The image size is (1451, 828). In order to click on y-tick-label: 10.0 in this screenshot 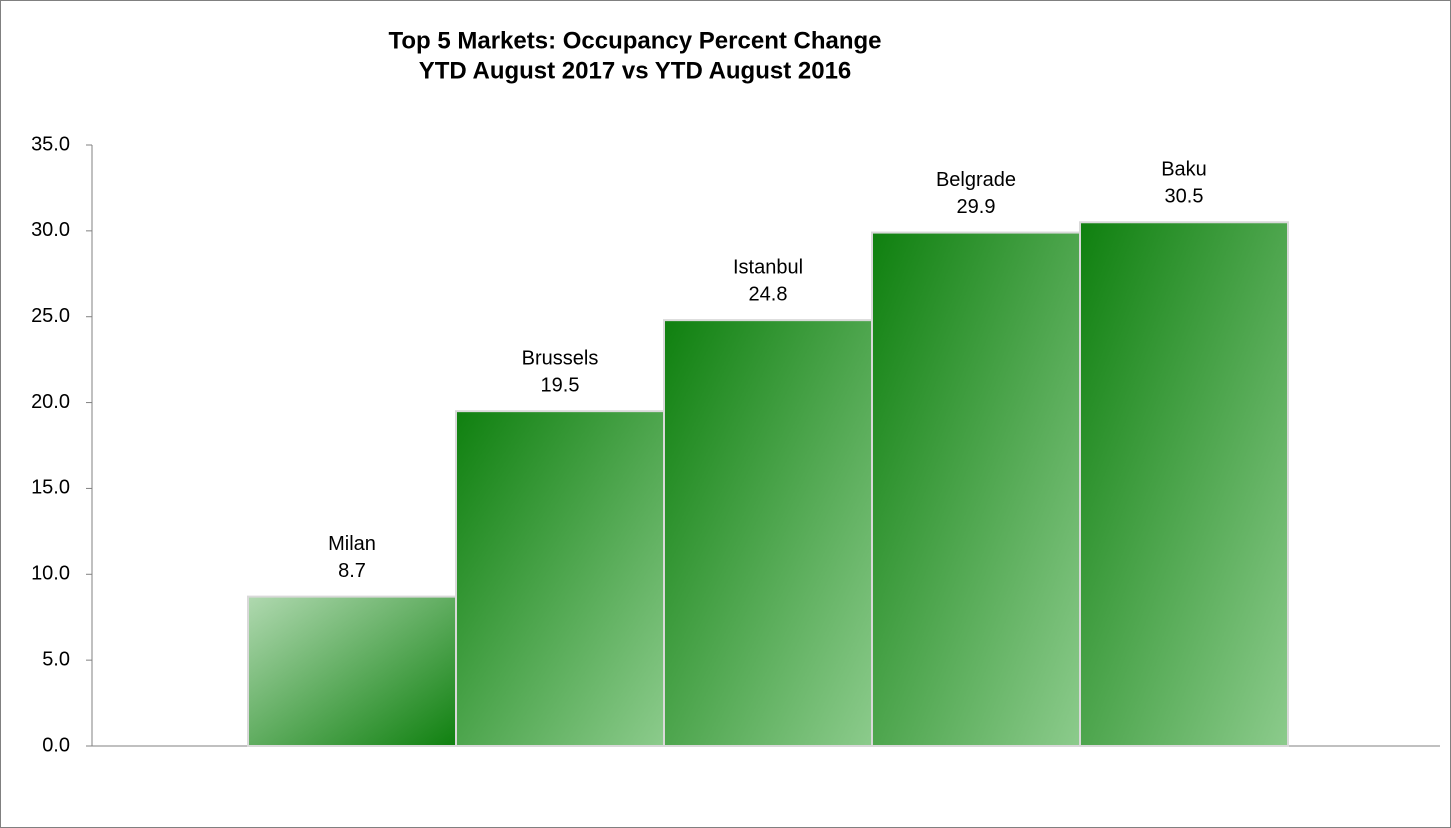, I will do `click(50, 574)`.